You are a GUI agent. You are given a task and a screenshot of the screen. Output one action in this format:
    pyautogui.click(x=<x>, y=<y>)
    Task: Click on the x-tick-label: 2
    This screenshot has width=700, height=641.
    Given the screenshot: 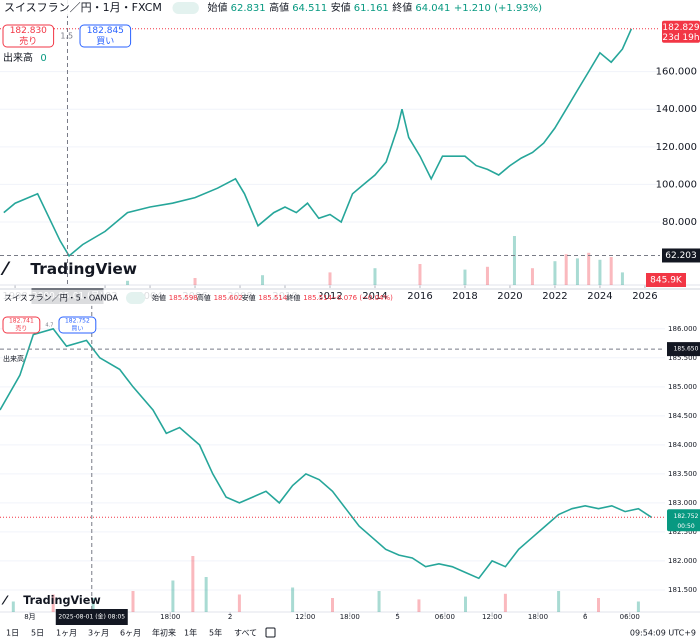 What is the action you would take?
    pyautogui.click(x=230, y=617)
    